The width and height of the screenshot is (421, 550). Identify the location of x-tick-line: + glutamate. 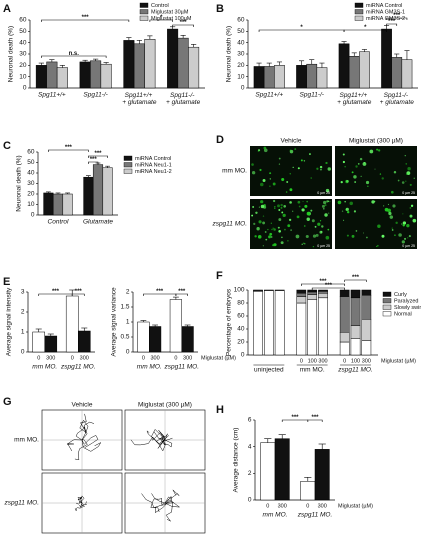
(397, 102).